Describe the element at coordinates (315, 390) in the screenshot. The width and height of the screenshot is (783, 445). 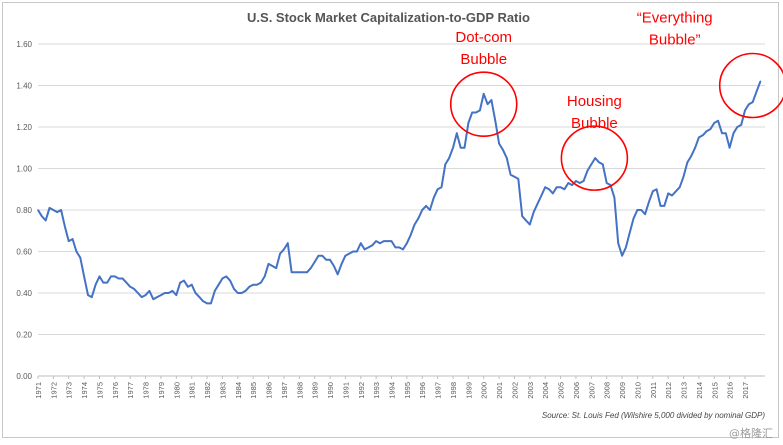
I see `x-tick-label: 1989` at that location.